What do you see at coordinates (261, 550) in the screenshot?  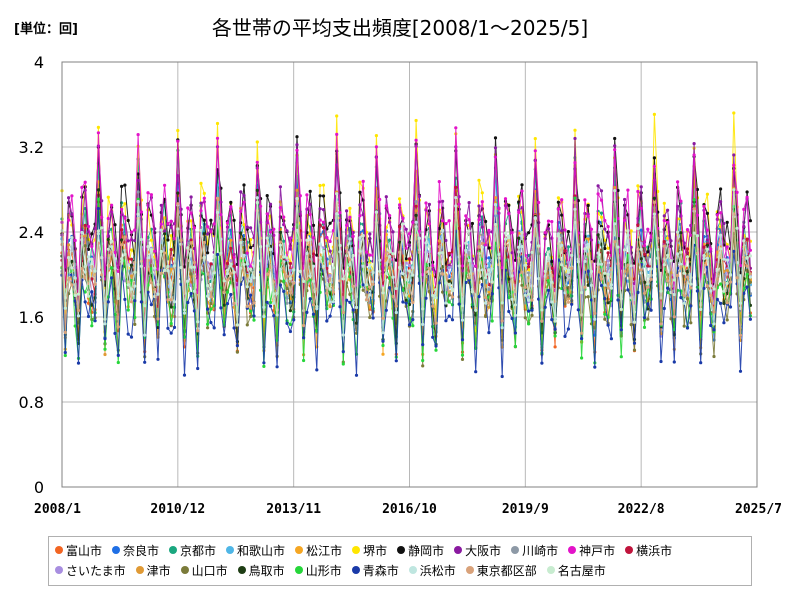 I see `legend-label: 和歌山市` at bounding box center [261, 550].